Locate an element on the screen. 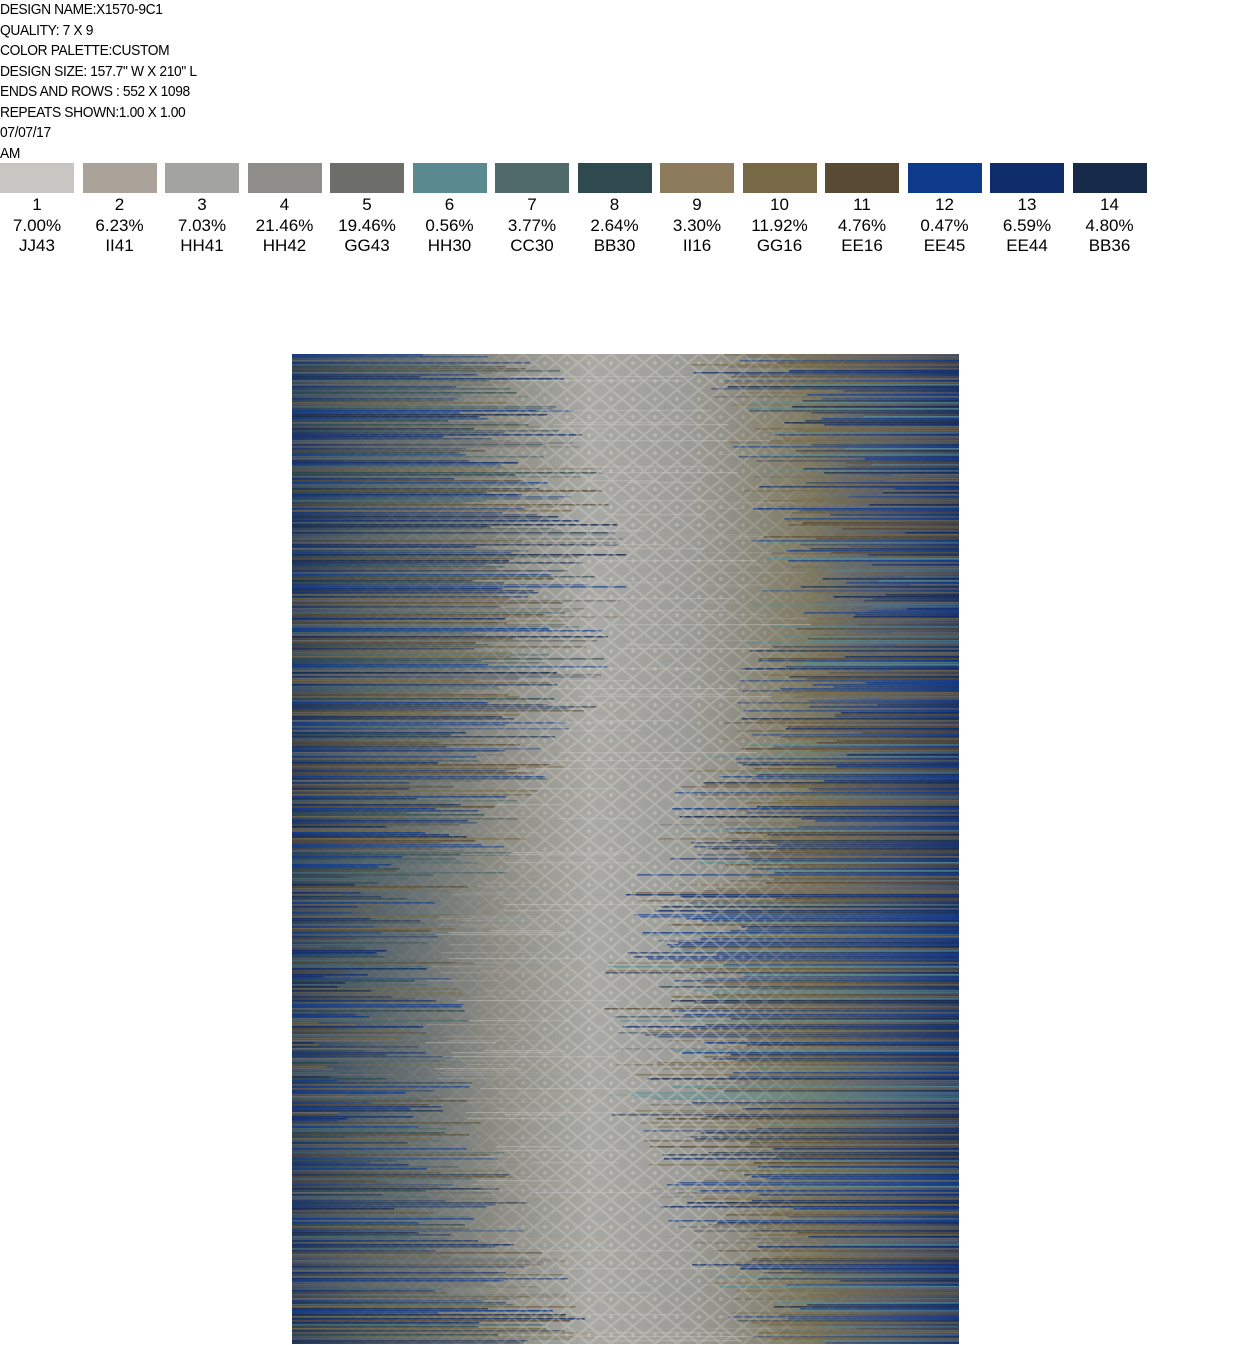 This screenshot has width=1252, height=1345. palette-entry: 12 0.47% EE45 is located at coordinates (949, 210).